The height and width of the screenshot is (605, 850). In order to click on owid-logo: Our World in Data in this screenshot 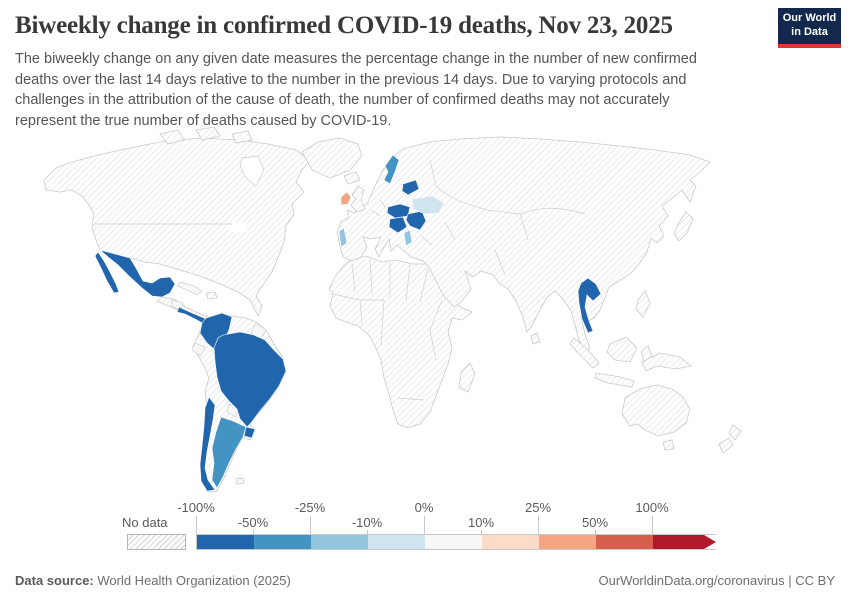, I will do `click(809, 28)`.